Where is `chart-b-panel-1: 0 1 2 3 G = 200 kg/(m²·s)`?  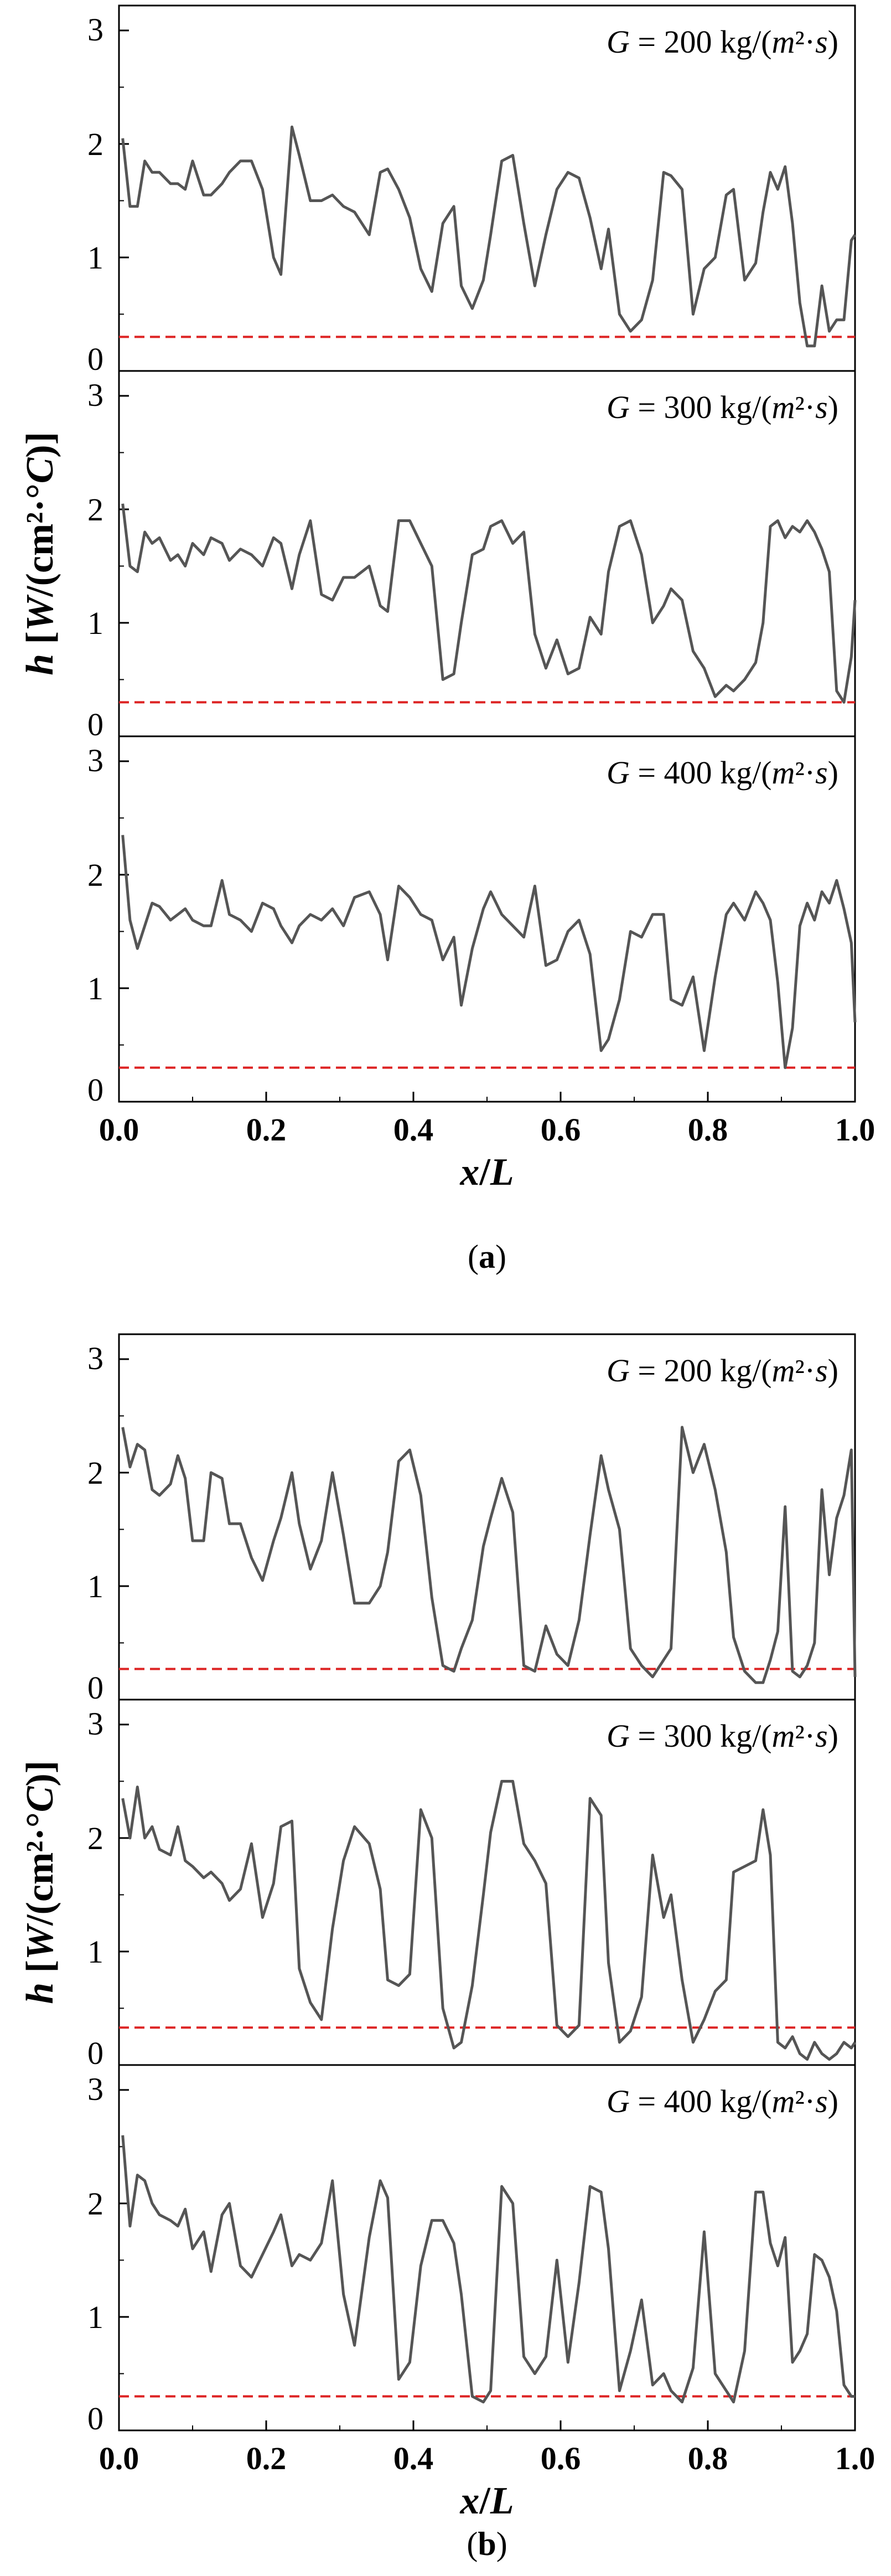
chart-b-panel-1: 0 1 2 3 G = 200 kg/(m²·s) is located at coordinates (472, 1519).